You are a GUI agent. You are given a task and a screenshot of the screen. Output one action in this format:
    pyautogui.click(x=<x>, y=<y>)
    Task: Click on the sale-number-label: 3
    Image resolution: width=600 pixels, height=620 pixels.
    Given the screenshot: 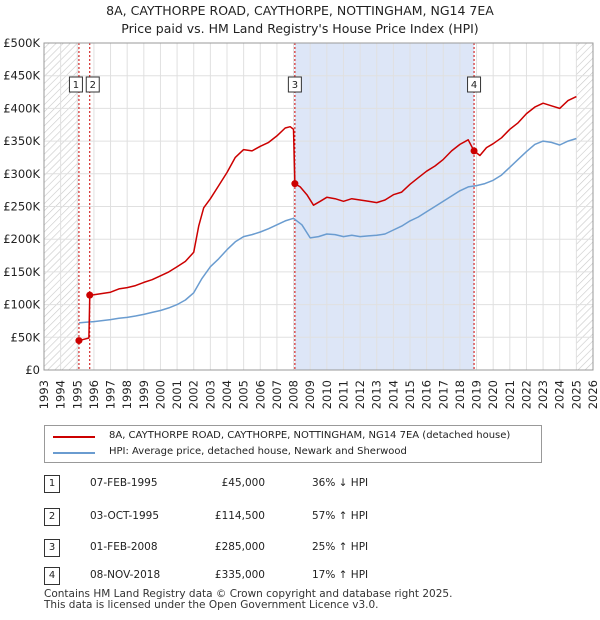 What is the action you would take?
    pyautogui.click(x=295, y=85)
    